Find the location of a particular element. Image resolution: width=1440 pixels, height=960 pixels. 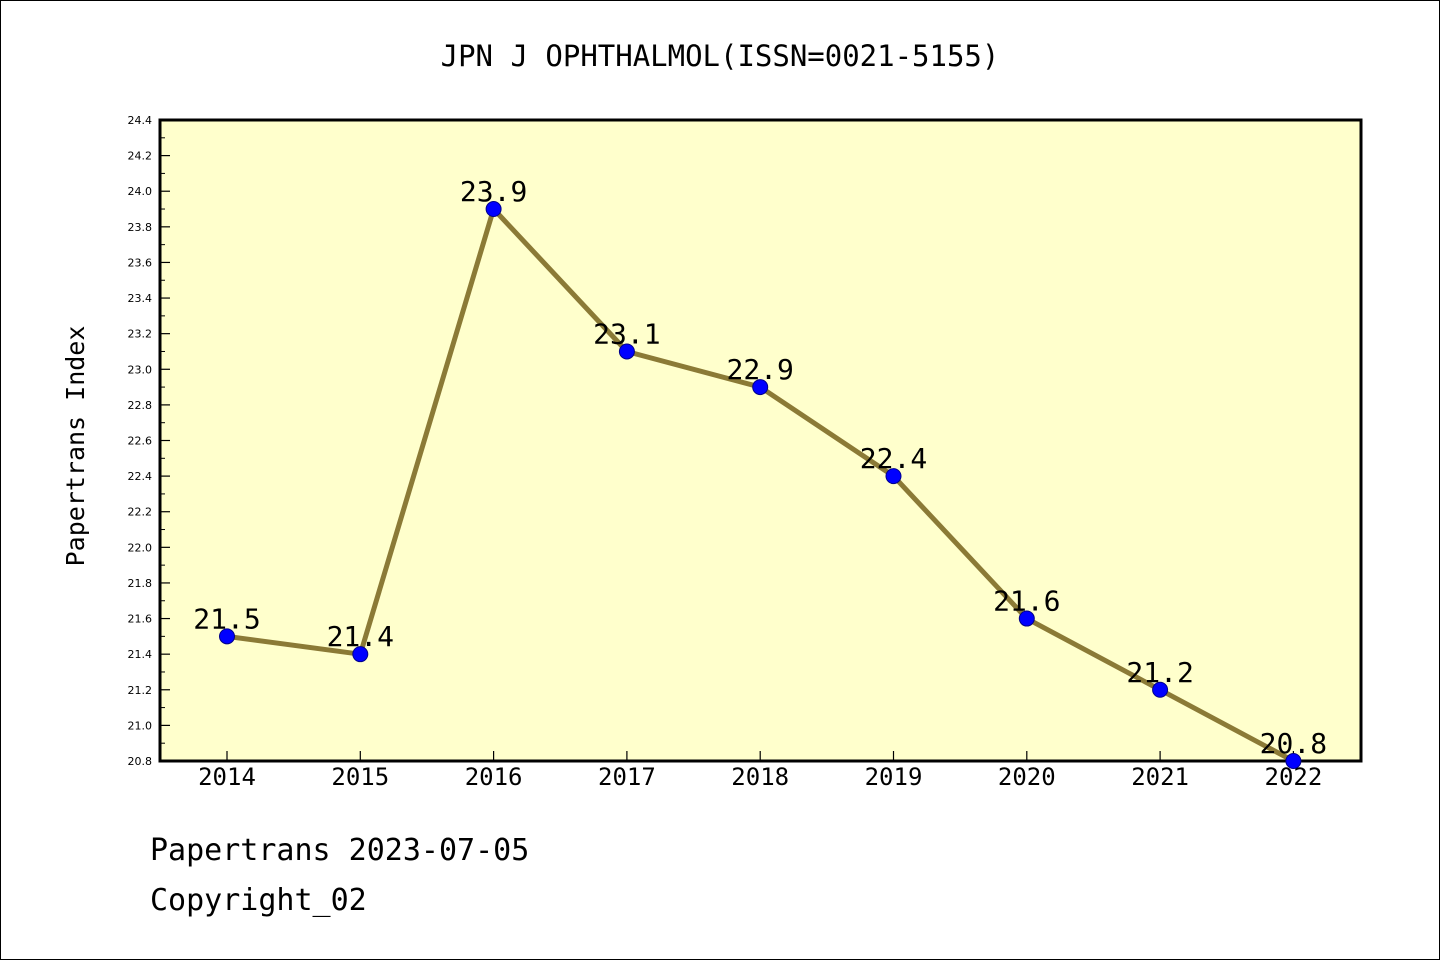

x-axis: 2014 2015 2016 2017 2018 2019 2020 2021 2022 is located at coordinates (760, 771).